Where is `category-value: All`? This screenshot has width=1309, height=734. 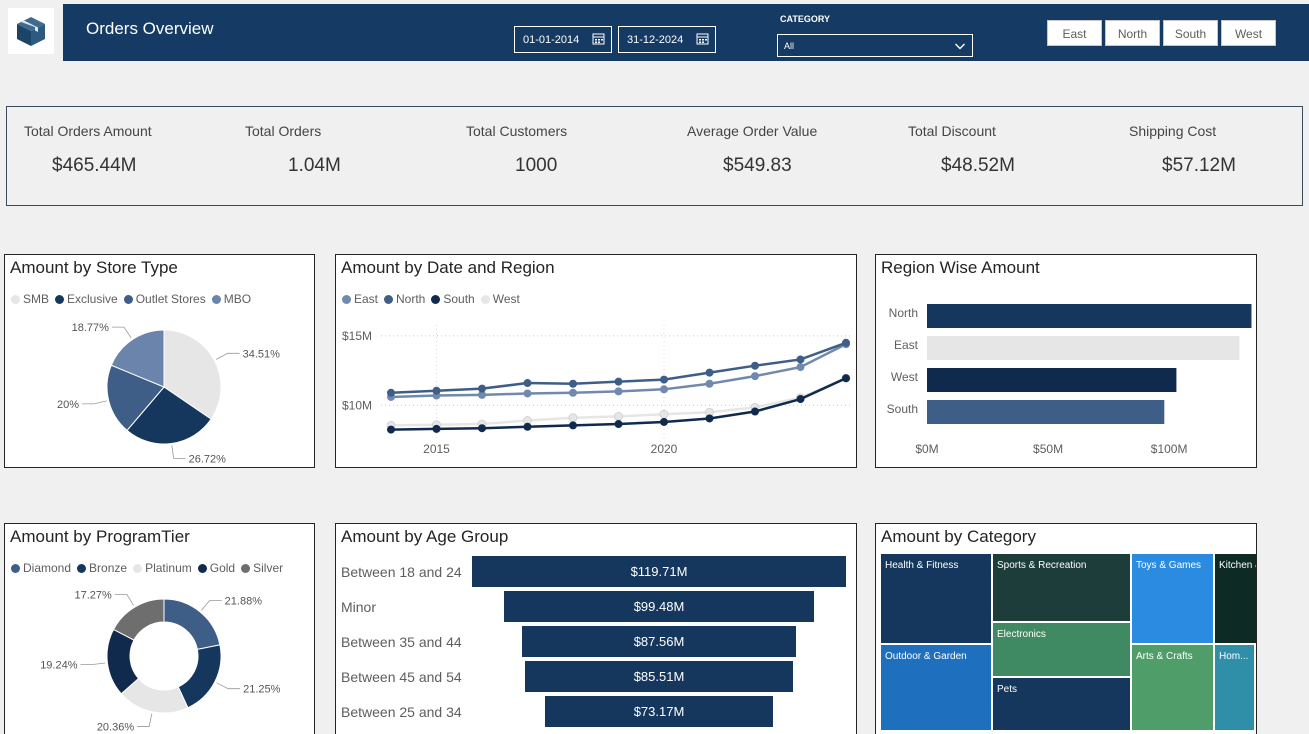
category-value: All is located at coordinates (789, 46).